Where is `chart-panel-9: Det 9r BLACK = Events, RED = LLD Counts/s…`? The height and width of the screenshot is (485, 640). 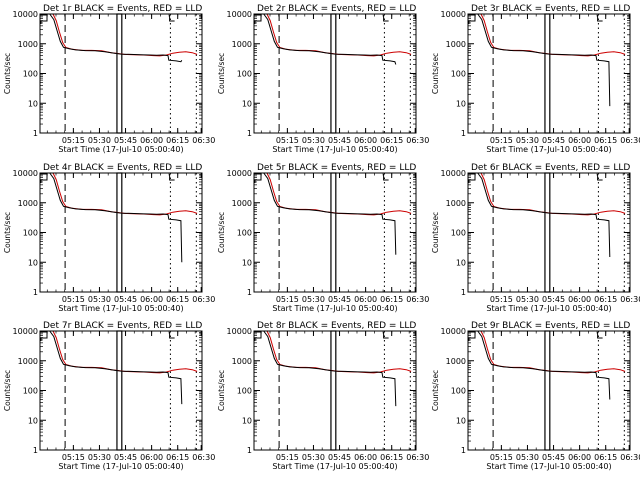
chart-panel-9: Det 9r BLACK = Events, RED = LLD Counts/s… is located at coordinates (535, 396).